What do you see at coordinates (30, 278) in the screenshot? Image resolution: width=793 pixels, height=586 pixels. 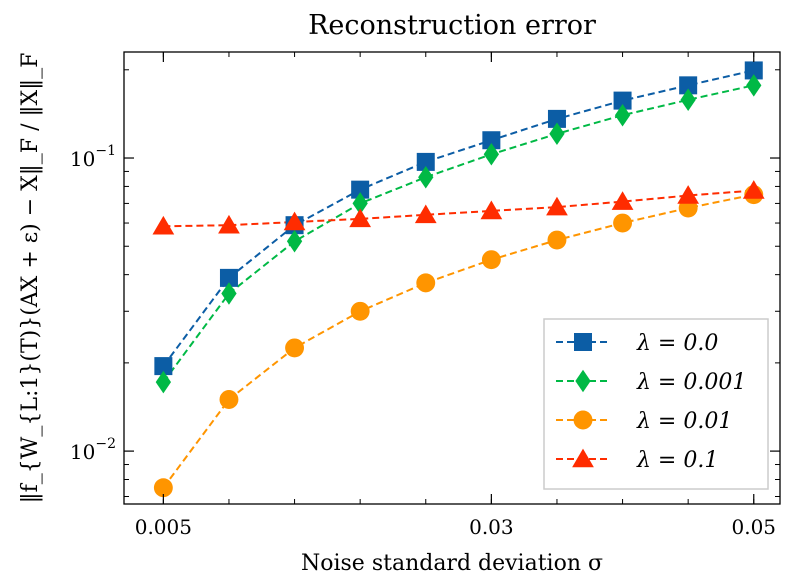 I see `y-axis-label: ‖f_{W_{L:1}(T)}(AX + ε) − X‖_F / ‖X‖_F` at bounding box center [30, 278].